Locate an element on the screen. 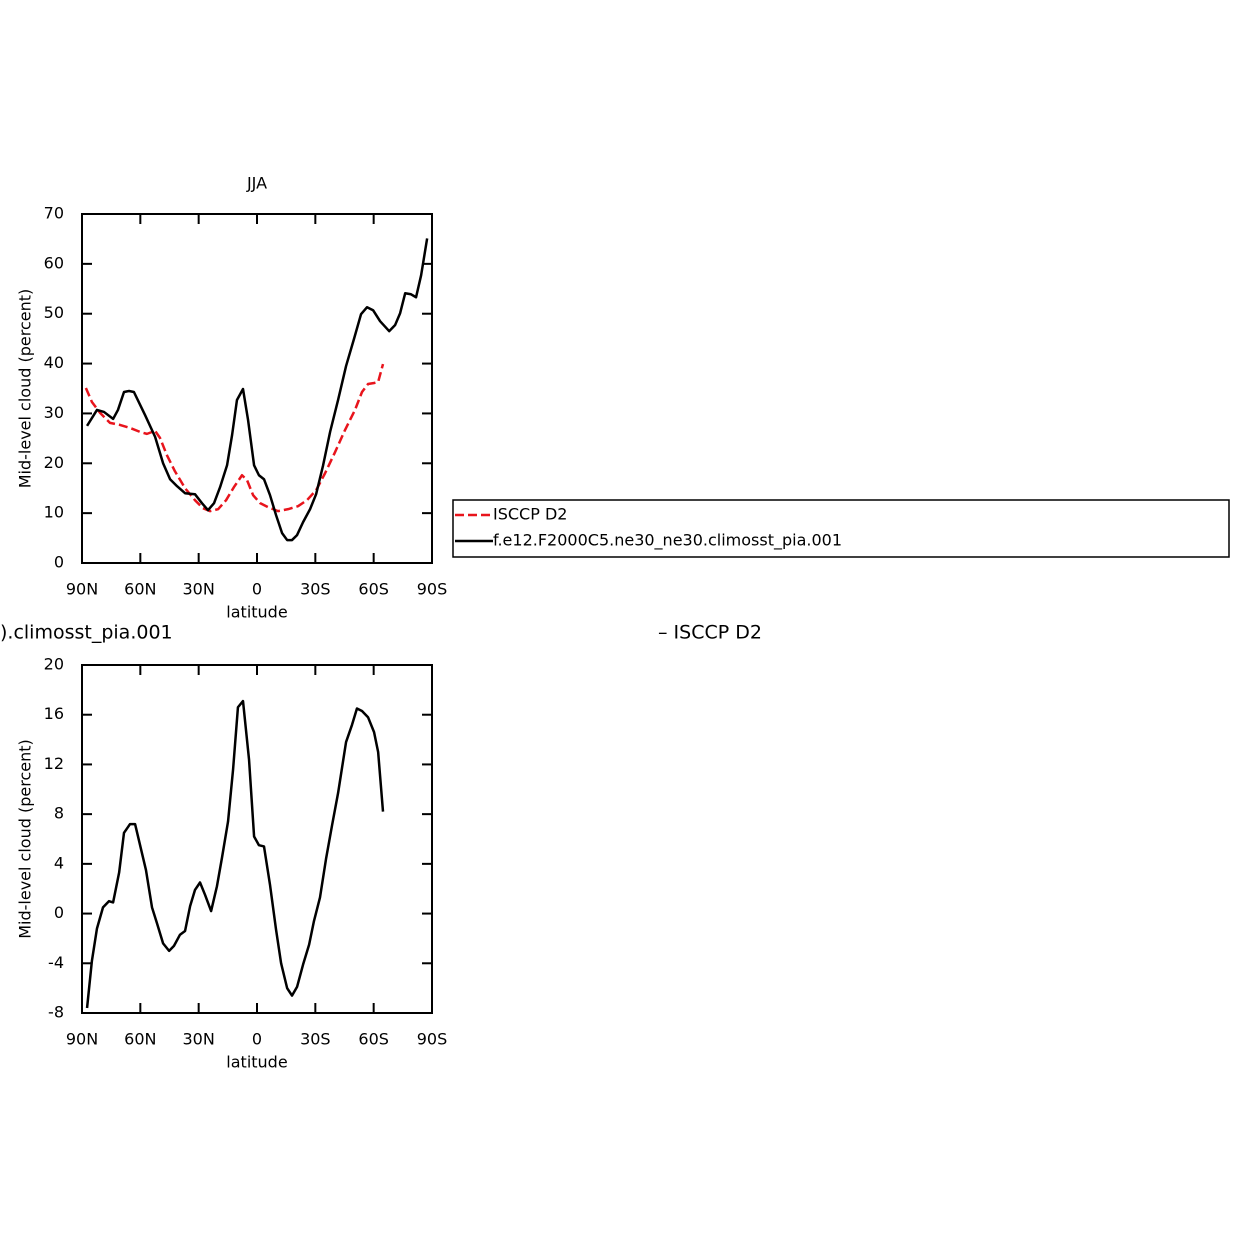 Image resolution: width=1247 pixels, height=1247 pixels. legend-label: ISCCP D2 is located at coordinates (530, 514).